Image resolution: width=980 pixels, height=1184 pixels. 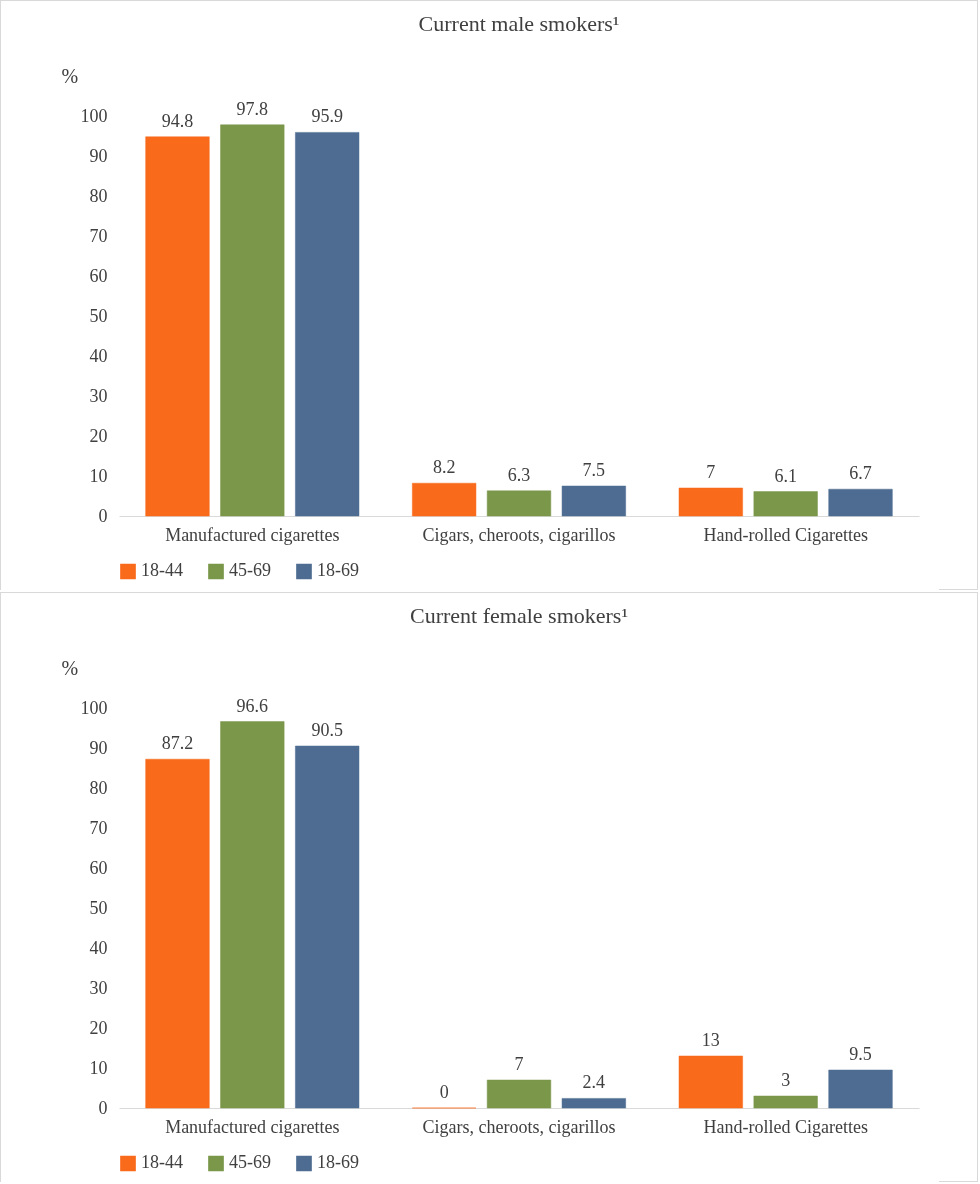 What do you see at coordinates (252, 108) in the screenshot?
I see `data-label: 97.8` at bounding box center [252, 108].